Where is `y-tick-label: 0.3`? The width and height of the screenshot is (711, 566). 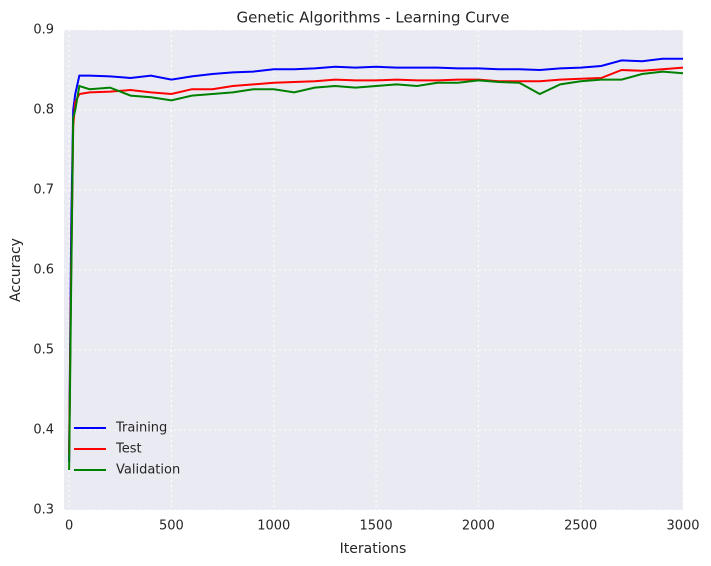
y-tick-label: 0.3 is located at coordinates (43, 510).